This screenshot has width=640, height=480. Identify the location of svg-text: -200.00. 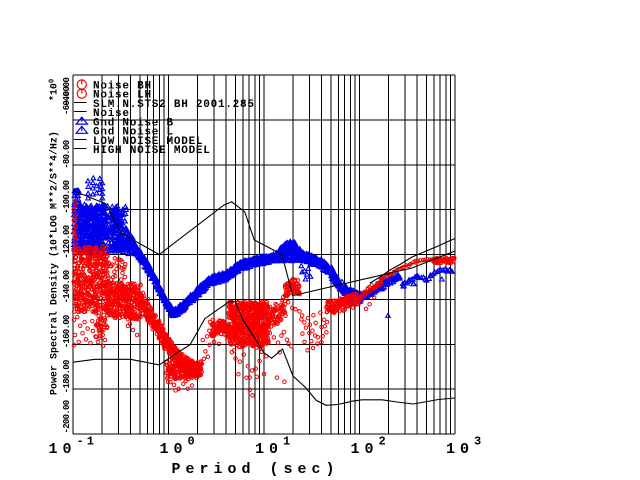
(67, 416).